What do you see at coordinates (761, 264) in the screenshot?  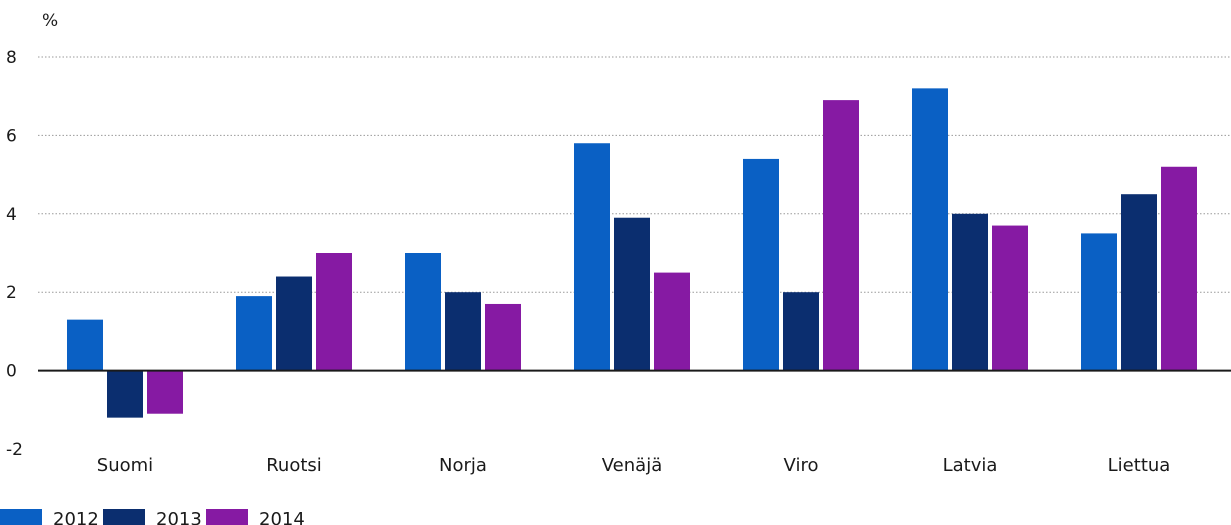 I see `bar-2012-Viro` at bounding box center [761, 264].